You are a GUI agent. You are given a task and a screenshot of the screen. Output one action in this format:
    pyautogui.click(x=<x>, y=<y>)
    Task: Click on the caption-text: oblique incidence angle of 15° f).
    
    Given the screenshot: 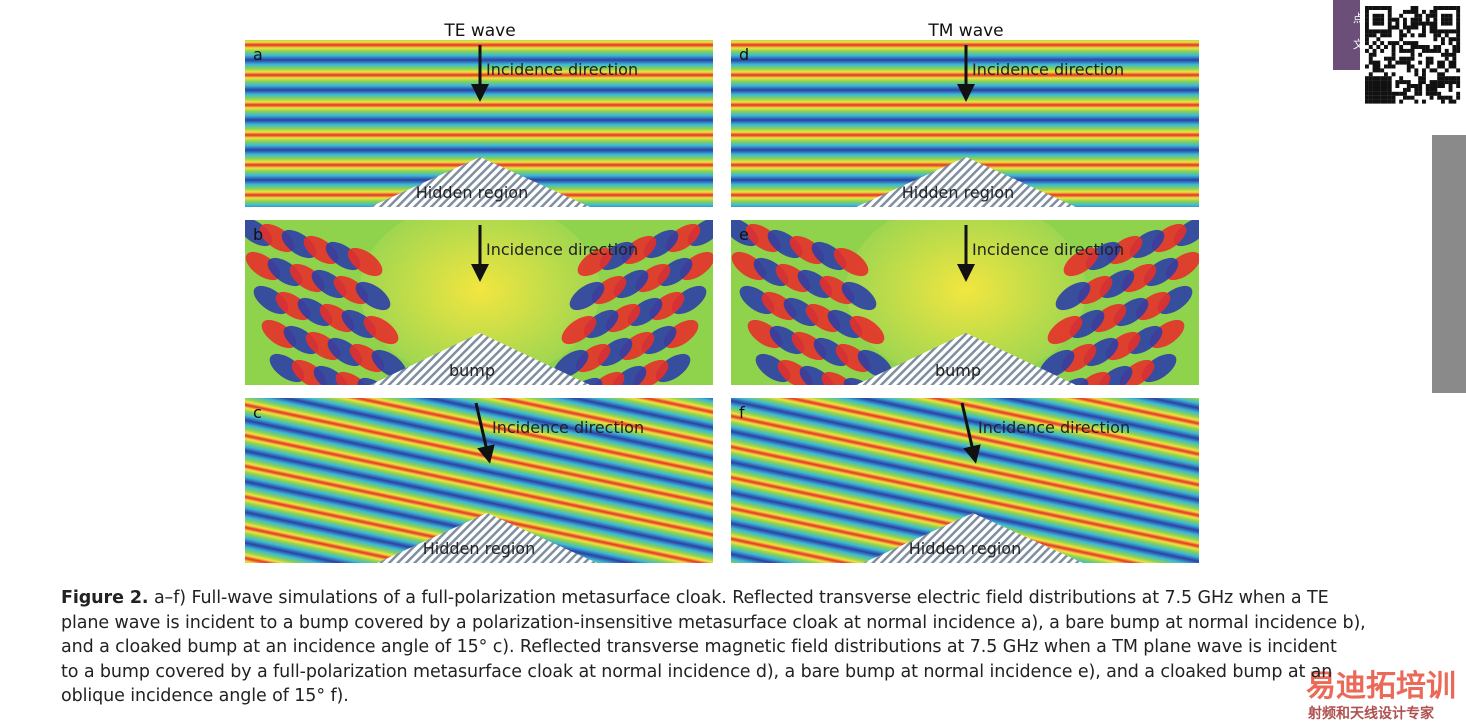 What is the action you would take?
    pyautogui.click(x=205, y=696)
    